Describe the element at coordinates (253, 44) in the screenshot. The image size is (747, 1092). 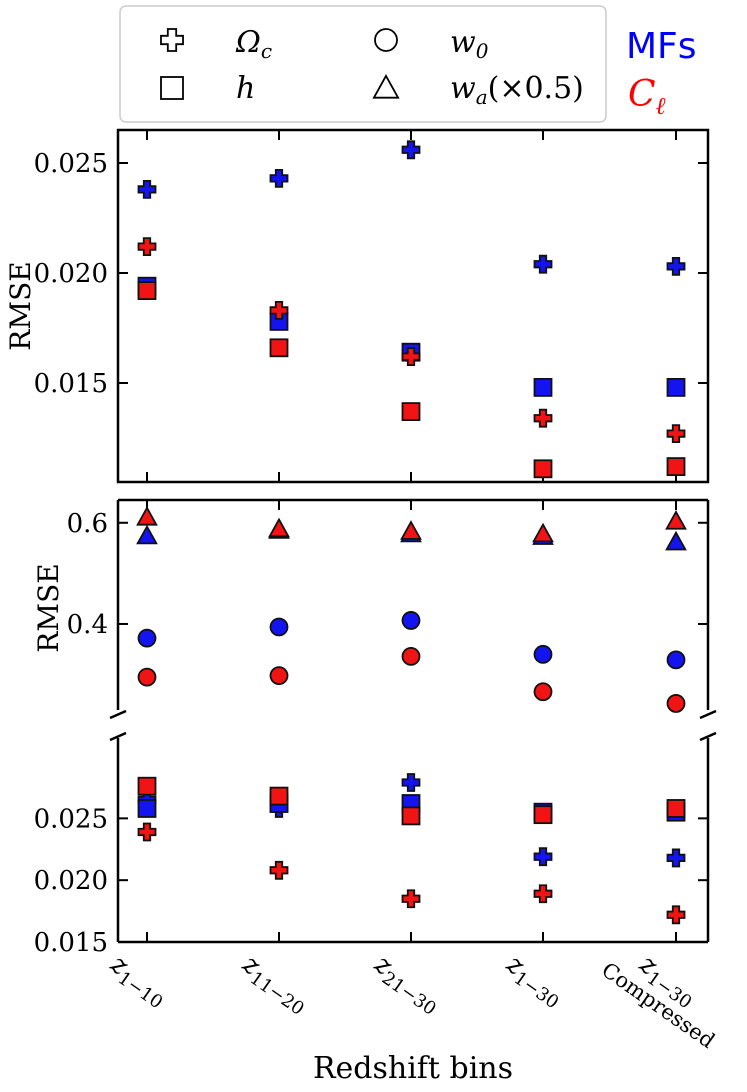
I see `legend-label-omega: Ωc` at that location.